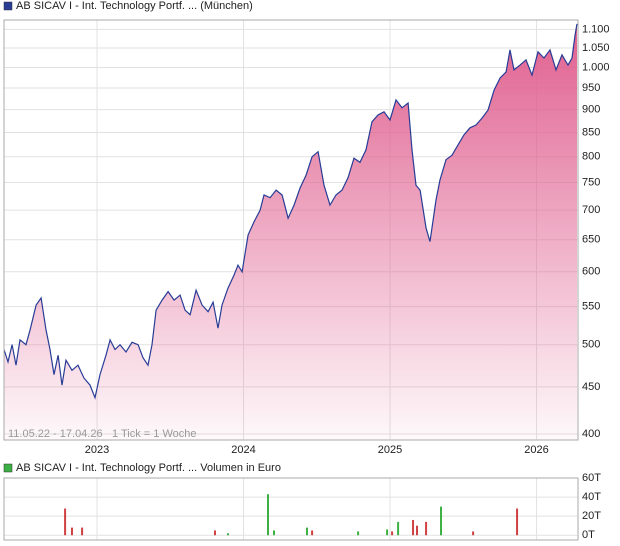 This screenshot has height=546, width=620. Describe the element at coordinates (591, 478) in the screenshot. I see `y-tick-label: 60T` at that location.